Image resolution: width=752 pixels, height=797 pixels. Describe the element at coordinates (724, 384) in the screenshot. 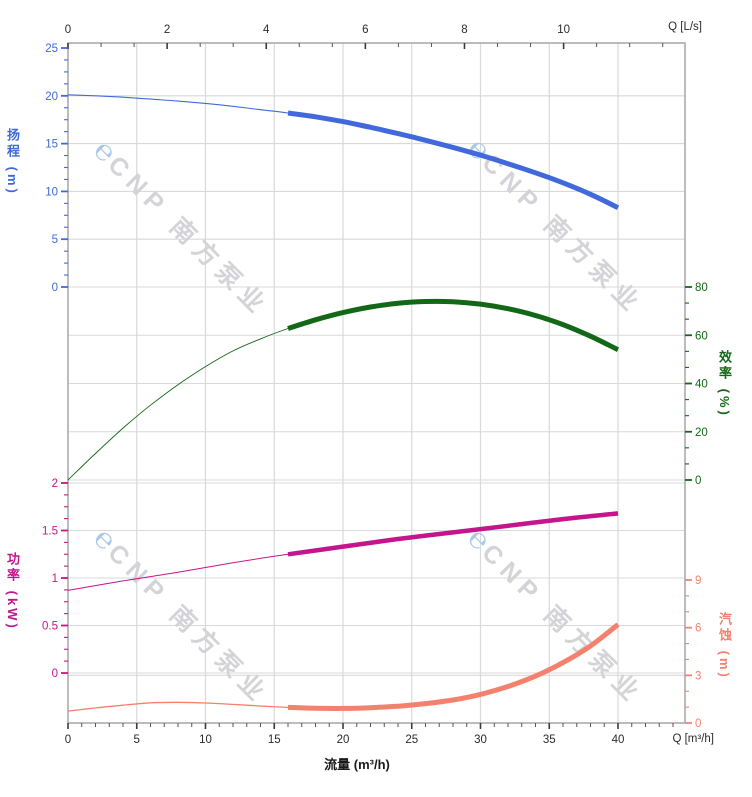

I see `efficiency-axis-title: 效率 (%)` at that location.